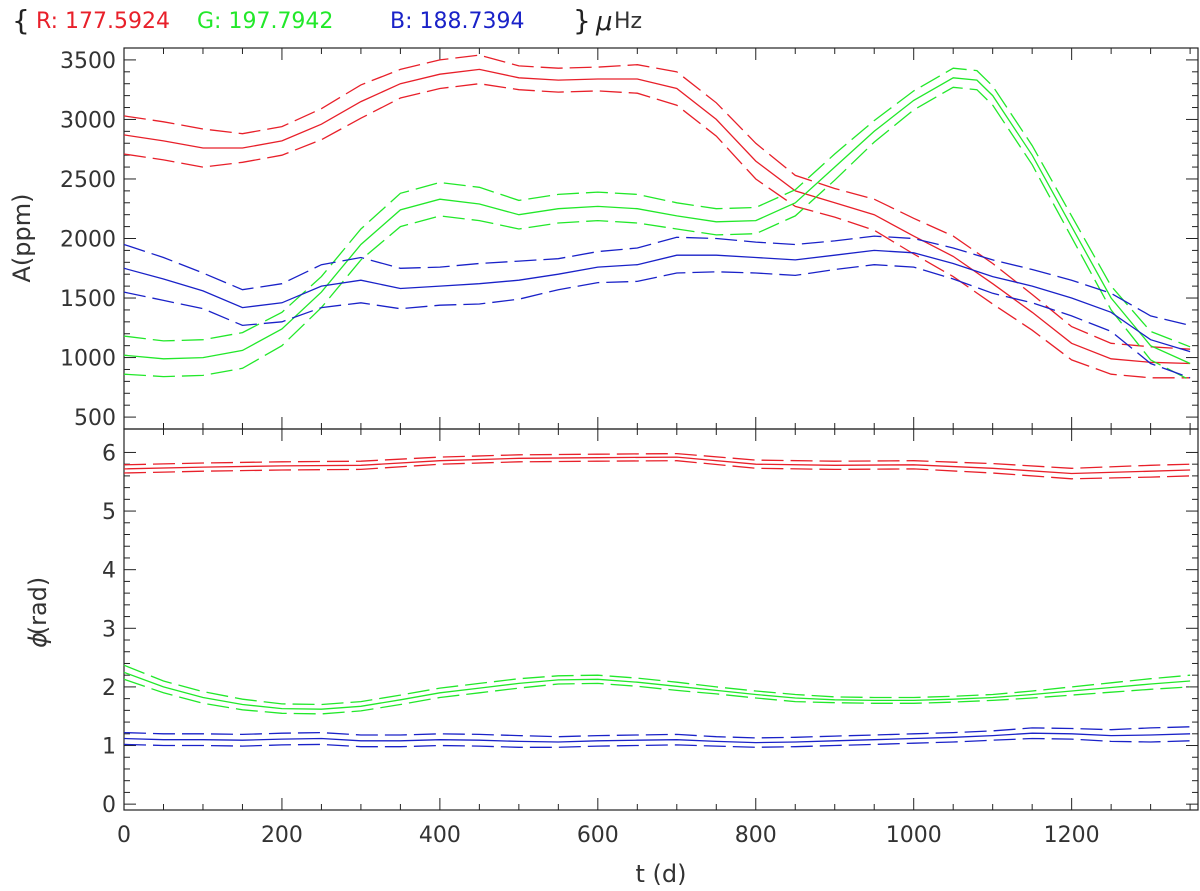  Describe the element at coordinates (109, 512) in the screenshot. I see `y-tick-label: 5` at that location.